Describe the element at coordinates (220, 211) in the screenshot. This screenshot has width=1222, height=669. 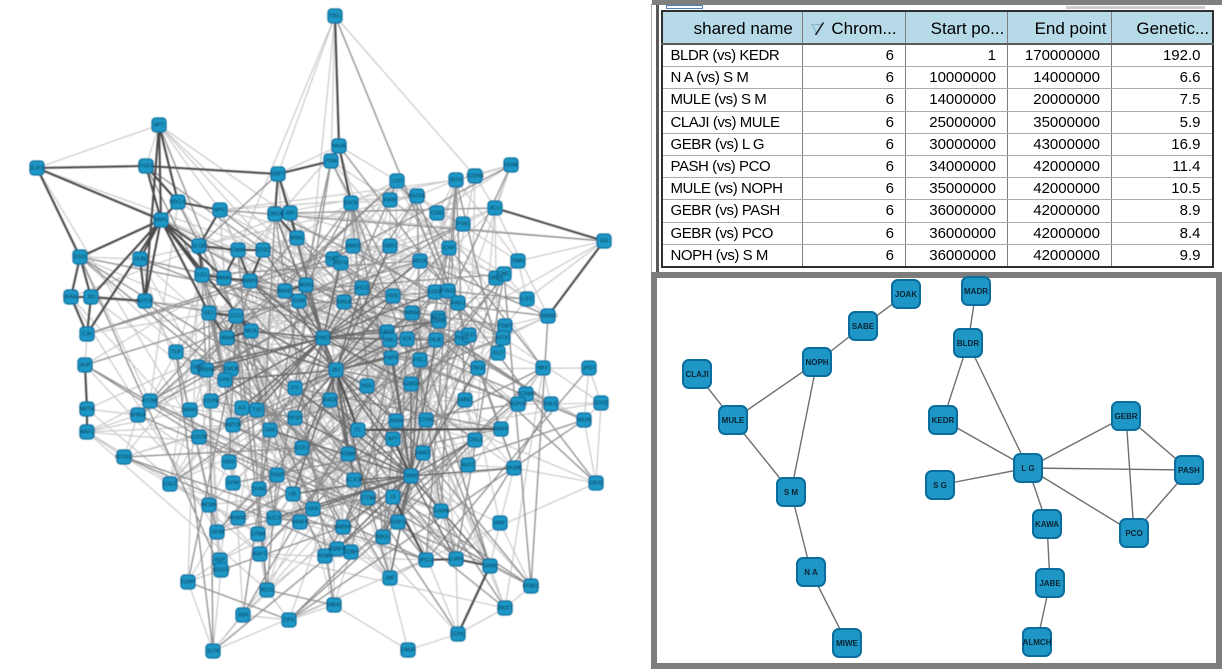
I see `svg-text: NPIC` at that location.